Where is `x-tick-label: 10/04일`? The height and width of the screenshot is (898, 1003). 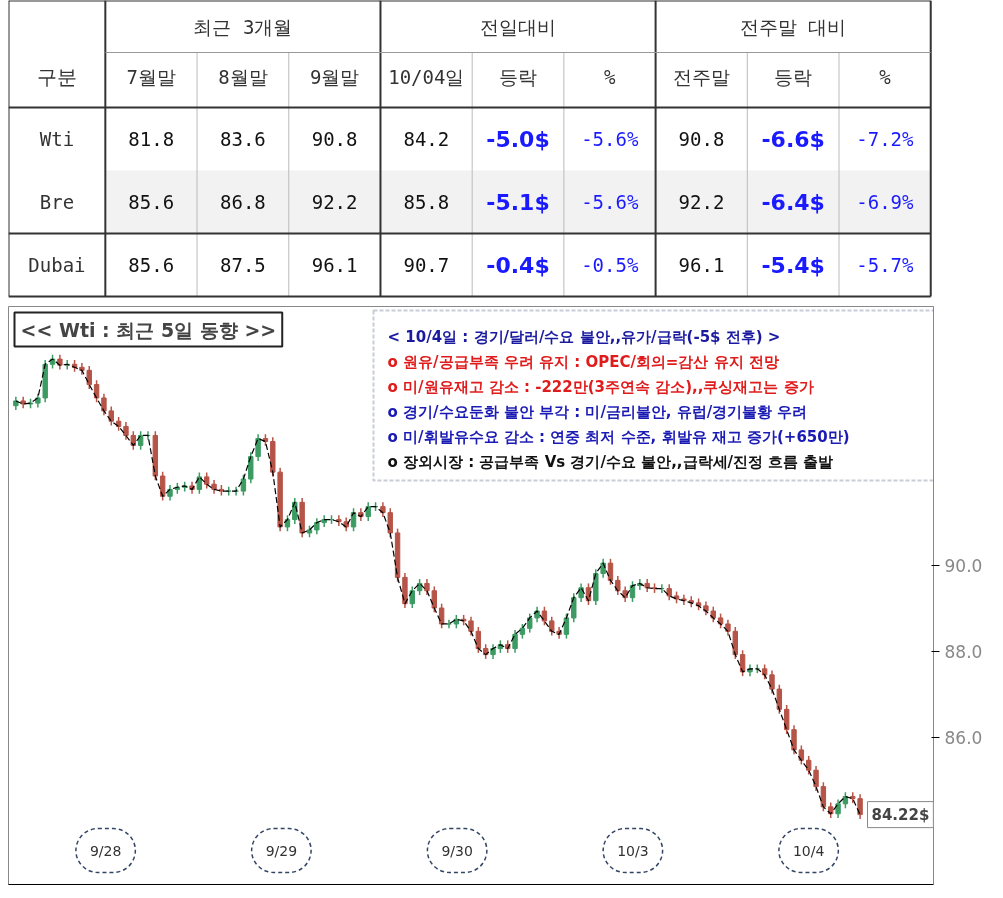
x-tick-label: 10/04일 is located at coordinates (426, 77).